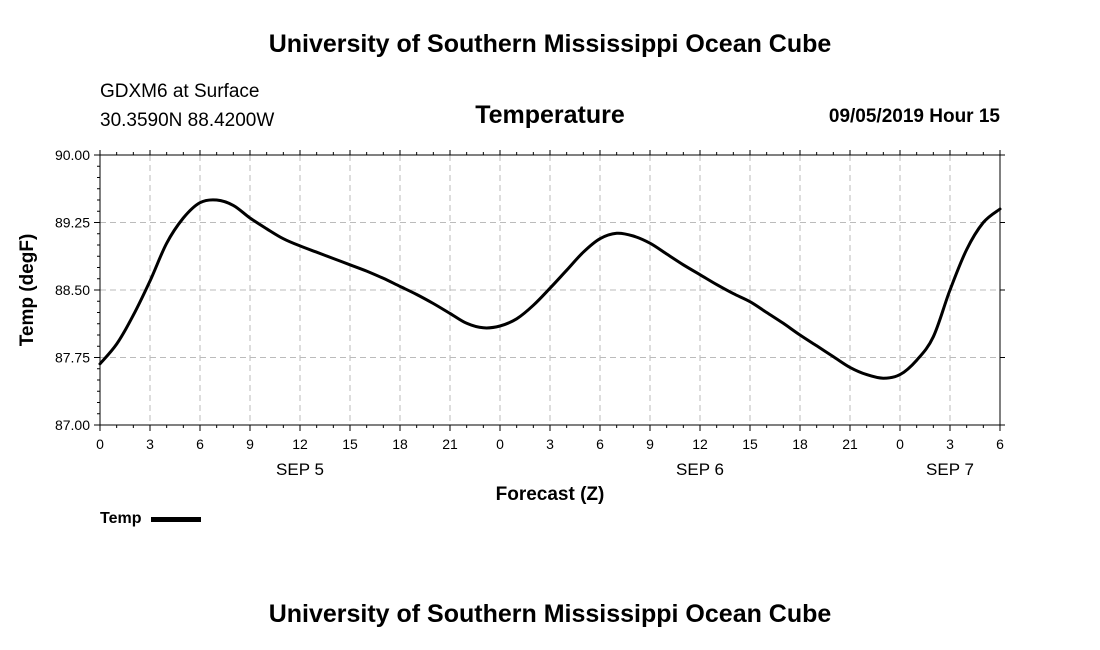  Describe the element at coordinates (27, 290) in the screenshot. I see `y-axis-title: Temp (degF)` at that location.